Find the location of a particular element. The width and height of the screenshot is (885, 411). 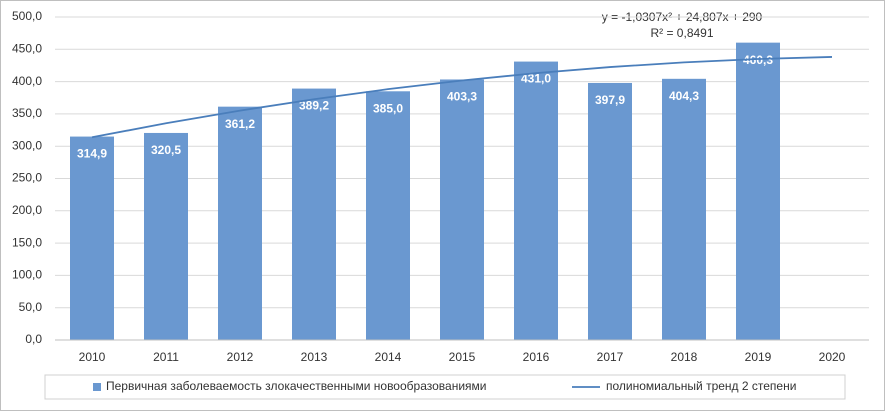

value-label: 385,0 is located at coordinates (388, 108).